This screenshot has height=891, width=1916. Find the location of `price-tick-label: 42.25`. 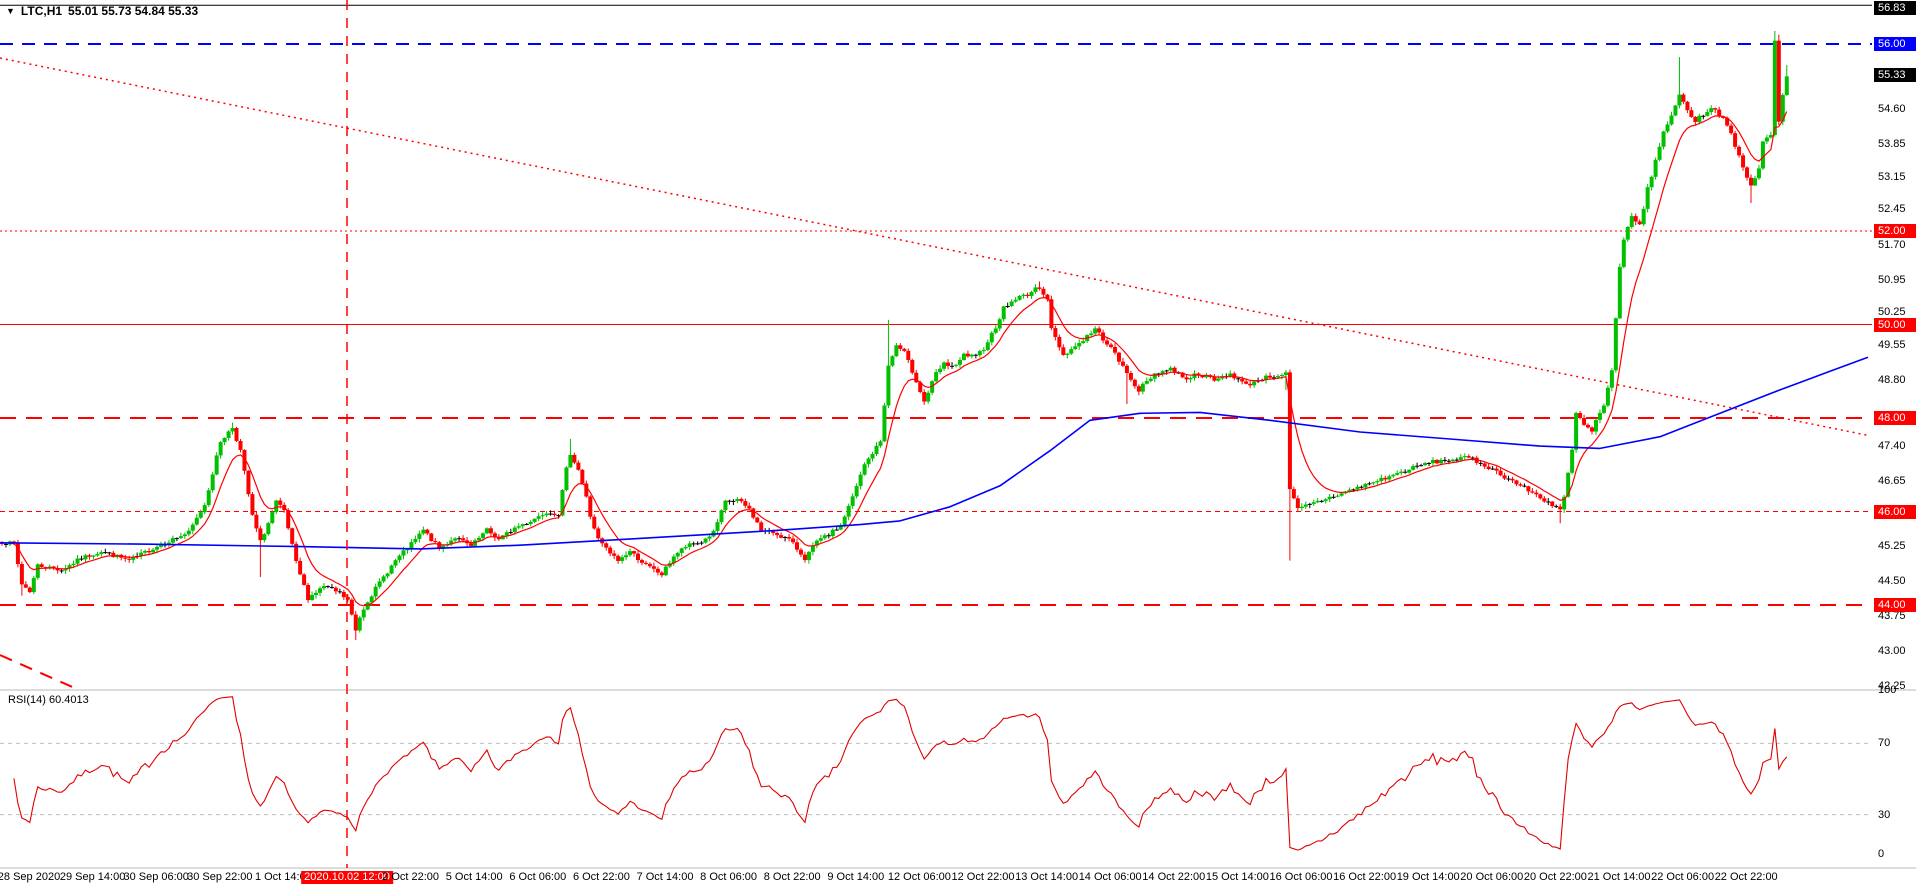

price-tick-label: 42.25 is located at coordinates (1892, 686).